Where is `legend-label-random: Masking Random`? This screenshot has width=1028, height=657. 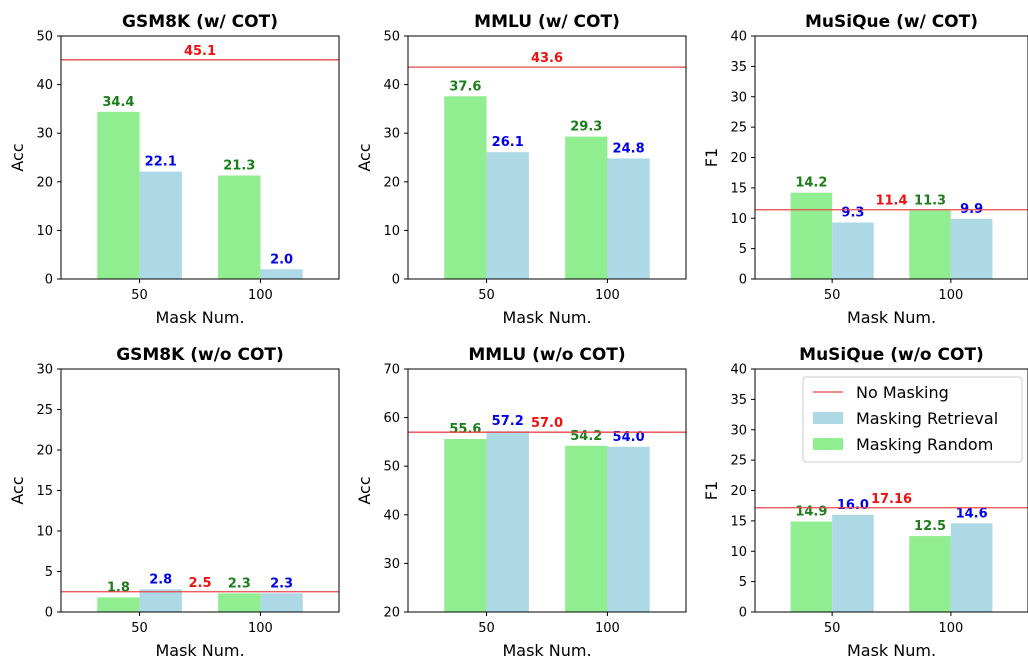 legend-label-random: Masking Random is located at coordinates (924, 444).